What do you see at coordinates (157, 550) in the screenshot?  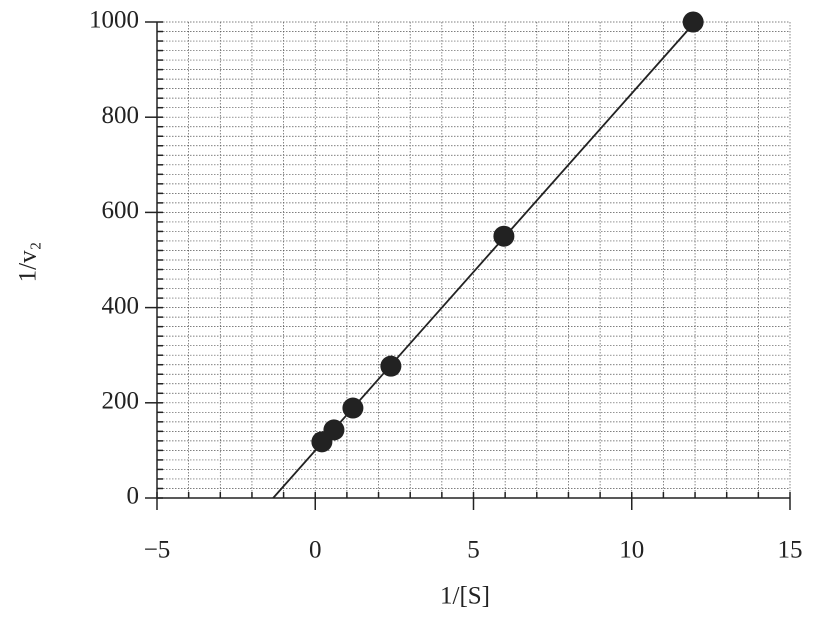 I see `x-tick-label: −5` at bounding box center [157, 550].